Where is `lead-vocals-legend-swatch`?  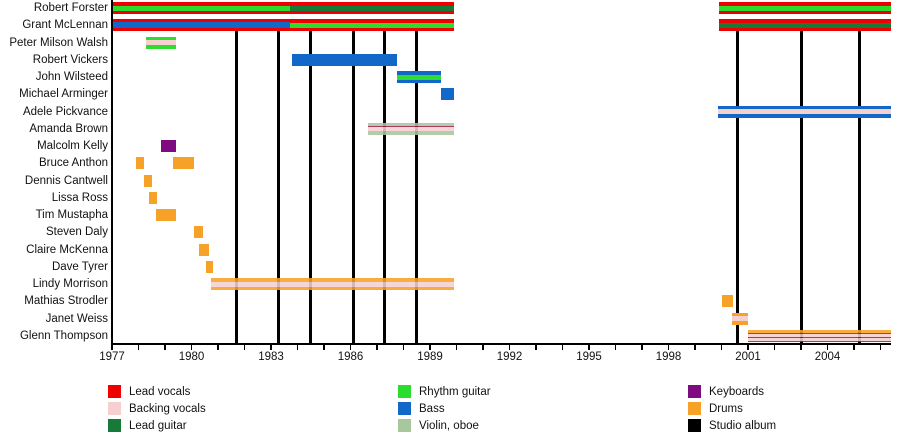
lead-vocals-legend-swatch is located at coordinates (114, 391).